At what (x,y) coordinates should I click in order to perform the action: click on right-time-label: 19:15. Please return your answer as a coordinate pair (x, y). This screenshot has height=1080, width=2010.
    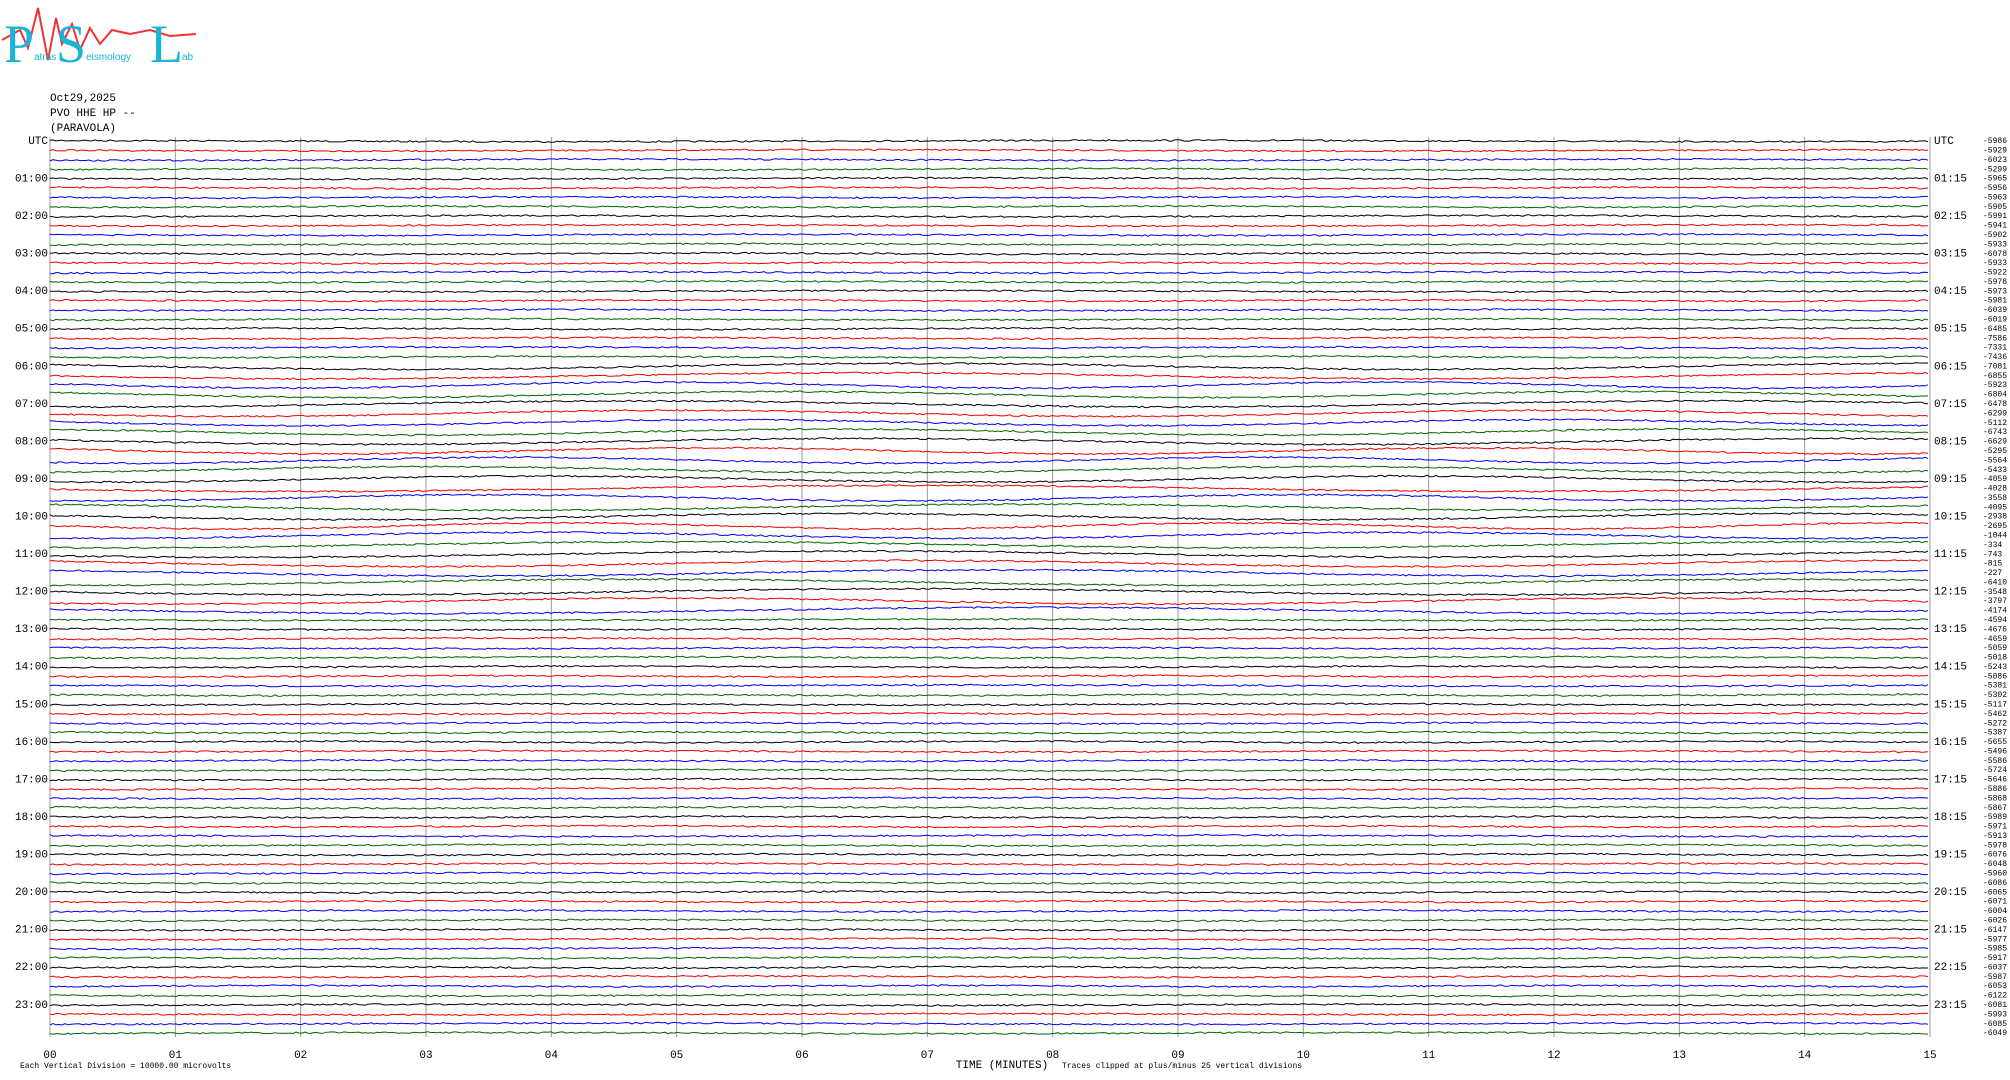
    Looking at the image, I should click on (1950, 856).